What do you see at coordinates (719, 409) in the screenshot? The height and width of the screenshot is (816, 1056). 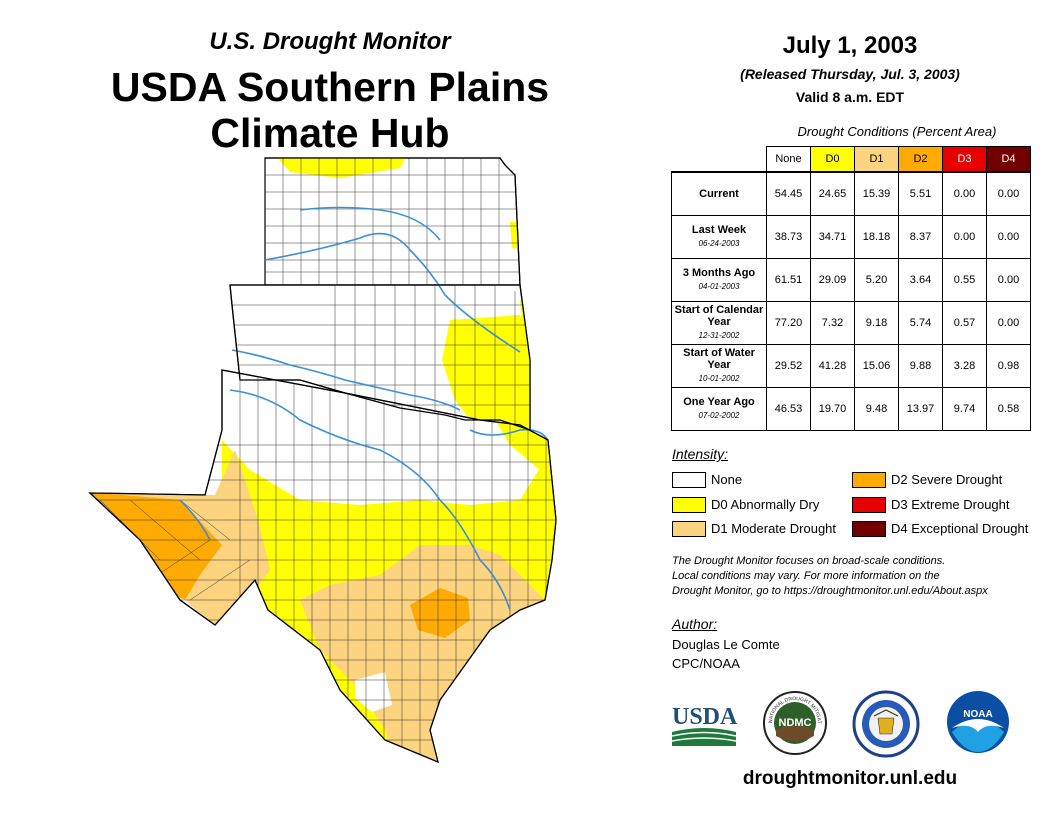 I see `row-label: One Year Ago 07-02-2002` at bounding box center [719, 409].